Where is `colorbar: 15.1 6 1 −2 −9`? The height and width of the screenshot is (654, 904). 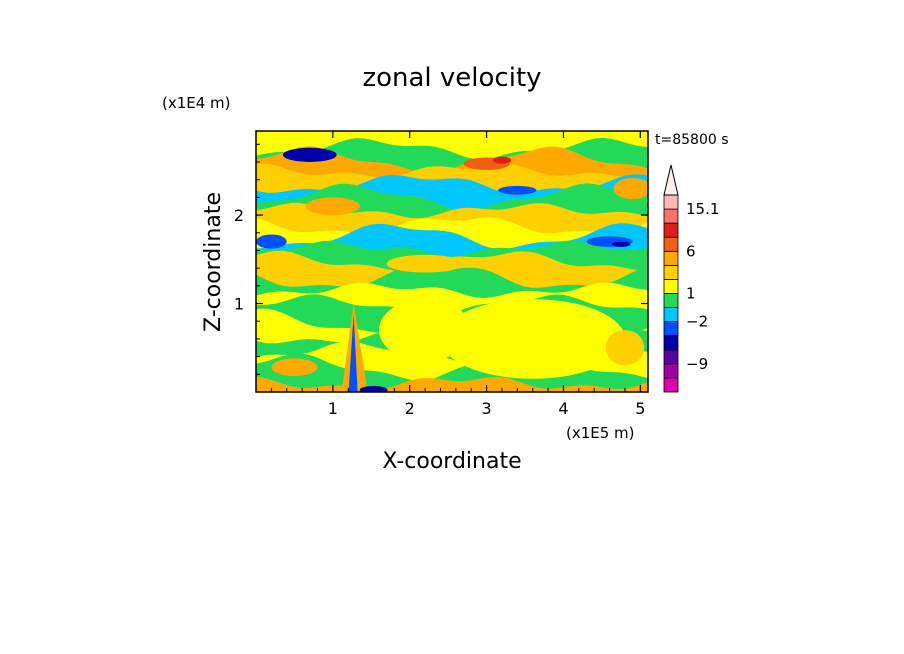 colorbar: 15.1 6 1 −2 −9 is located at coordinates (691, 278).